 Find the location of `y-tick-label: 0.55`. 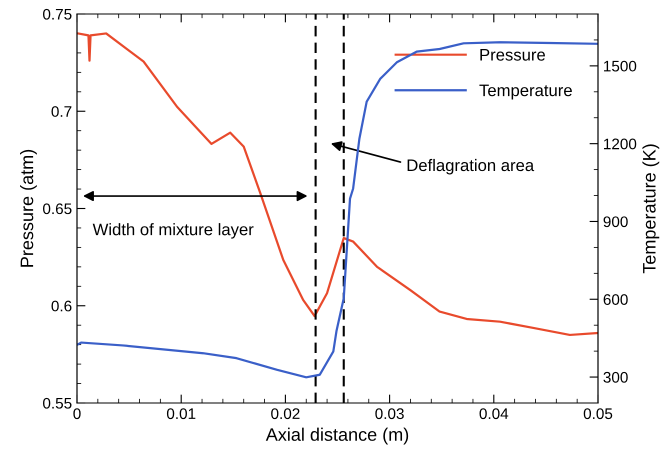

y-tick-label: 0.55 is located at coordinates (57, 403).